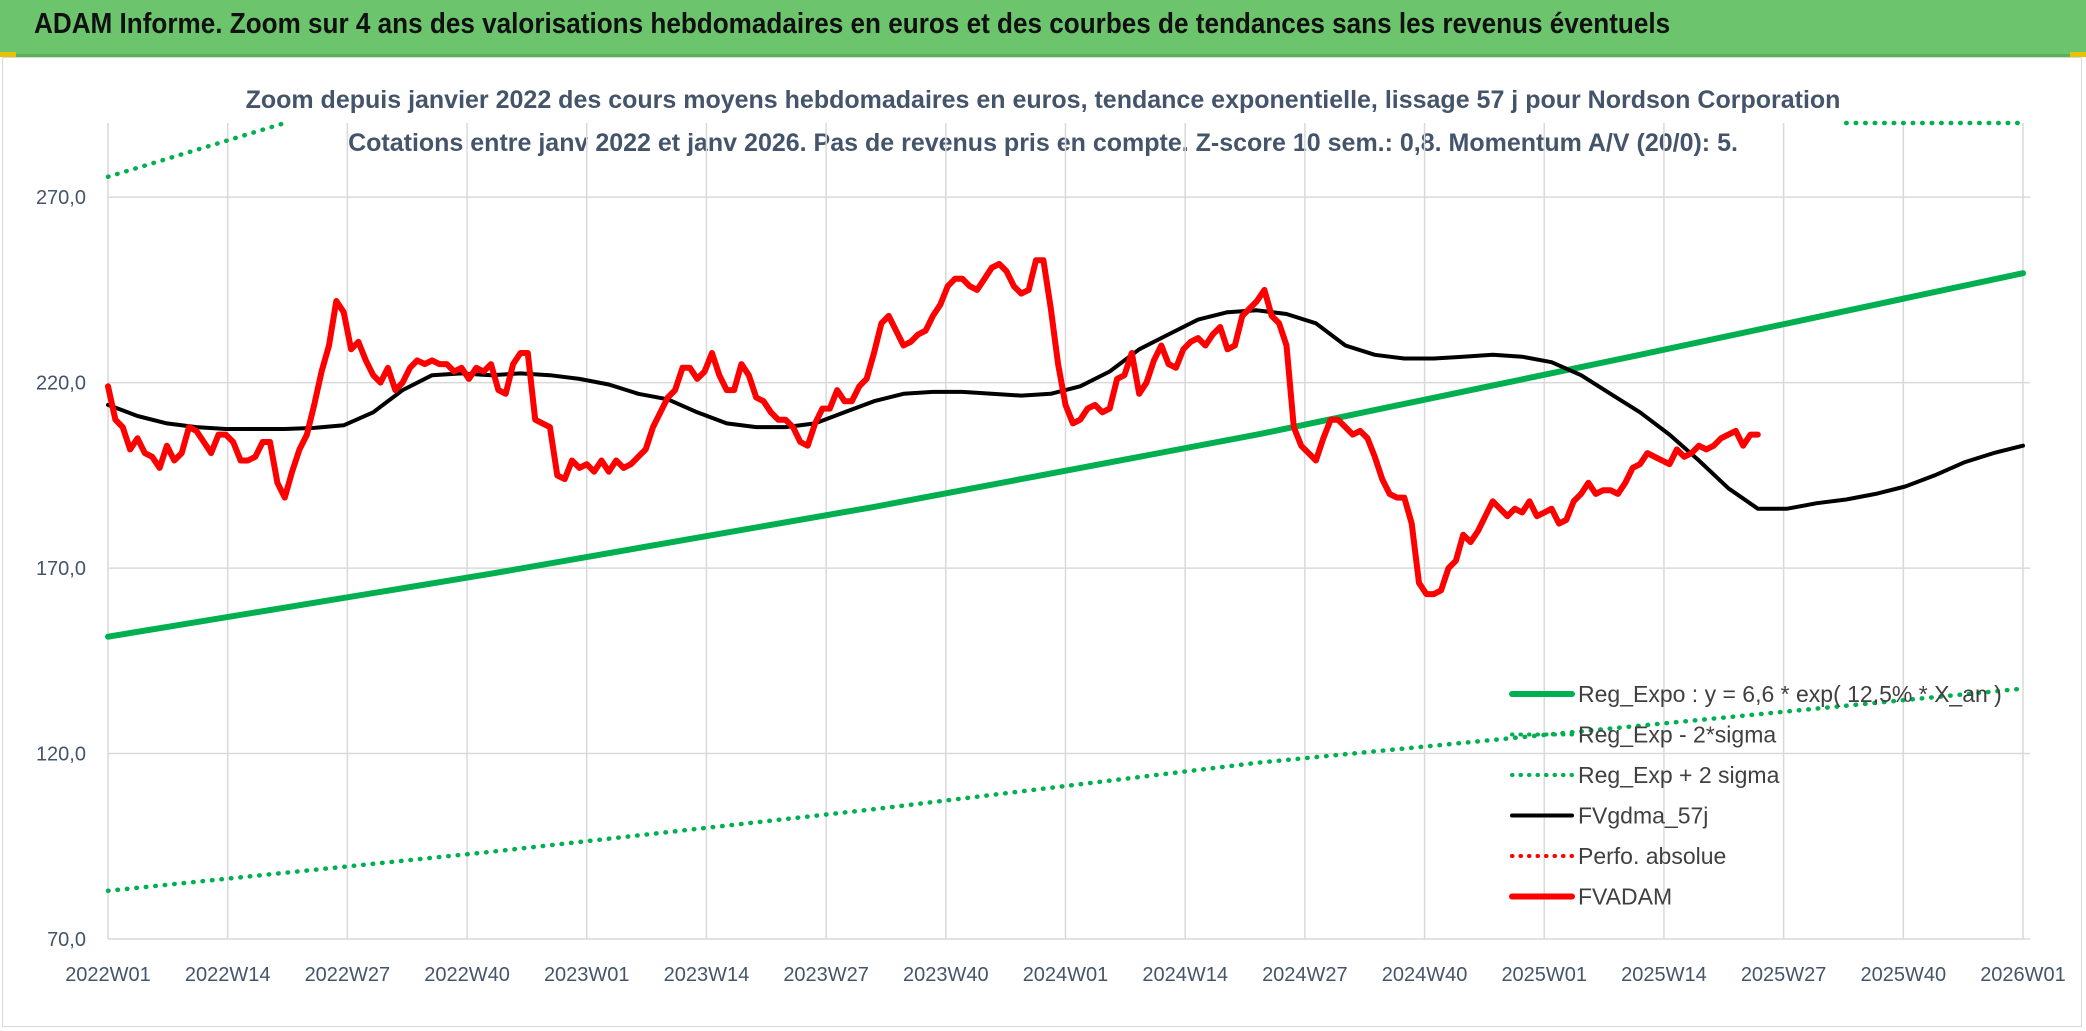 This screenshot has height=1031, width=2086. What do you see at coordinates (61, 384) in the screenshot?
I see `y-tick-label: 220,0` at bounding box center [61, 384].